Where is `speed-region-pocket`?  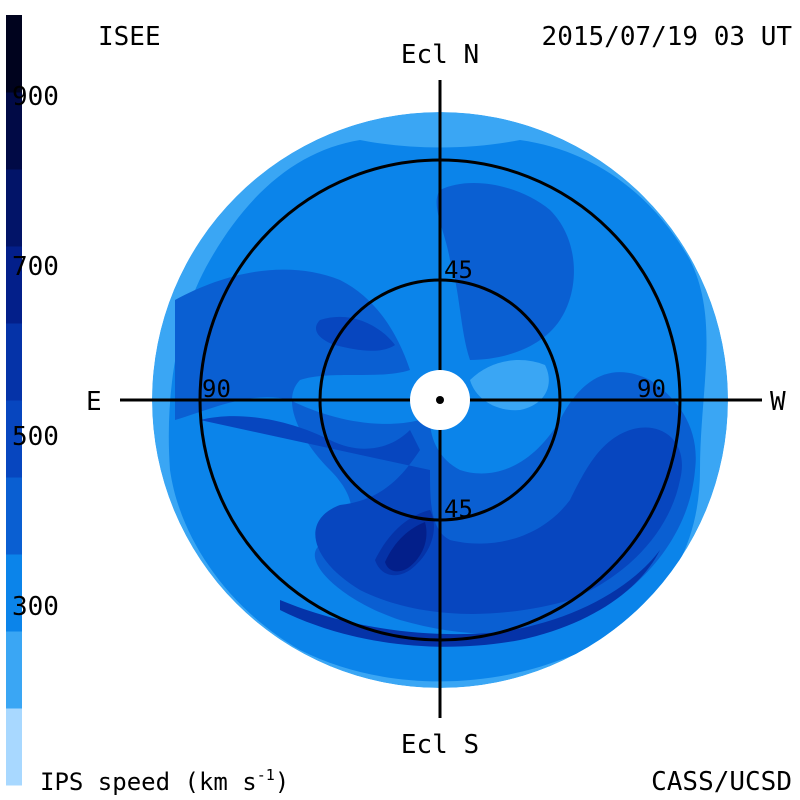 speed-region-pocket is located at coordinates (509, 385).